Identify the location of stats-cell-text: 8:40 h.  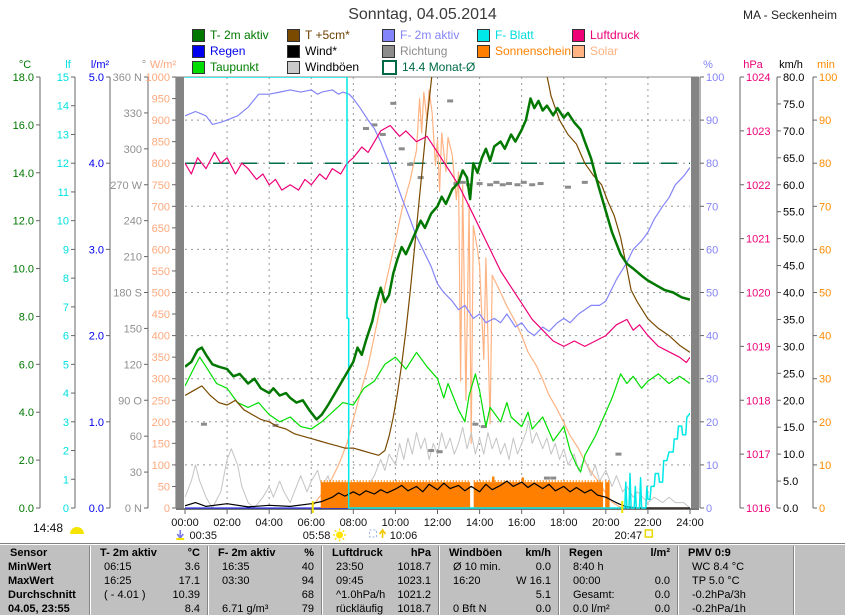
(588, 567).